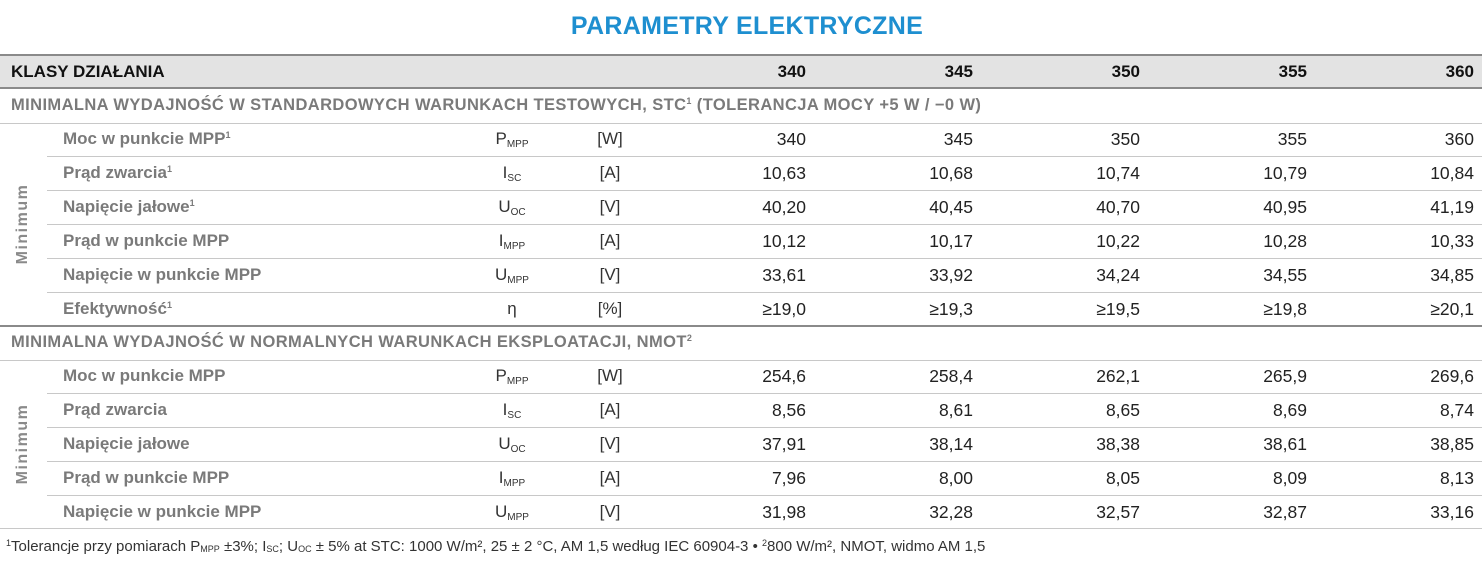  What do you see at coordinates (958, 71) in the screenshot?
I see `header-class-1: 345` at bounding box center [958, 71].